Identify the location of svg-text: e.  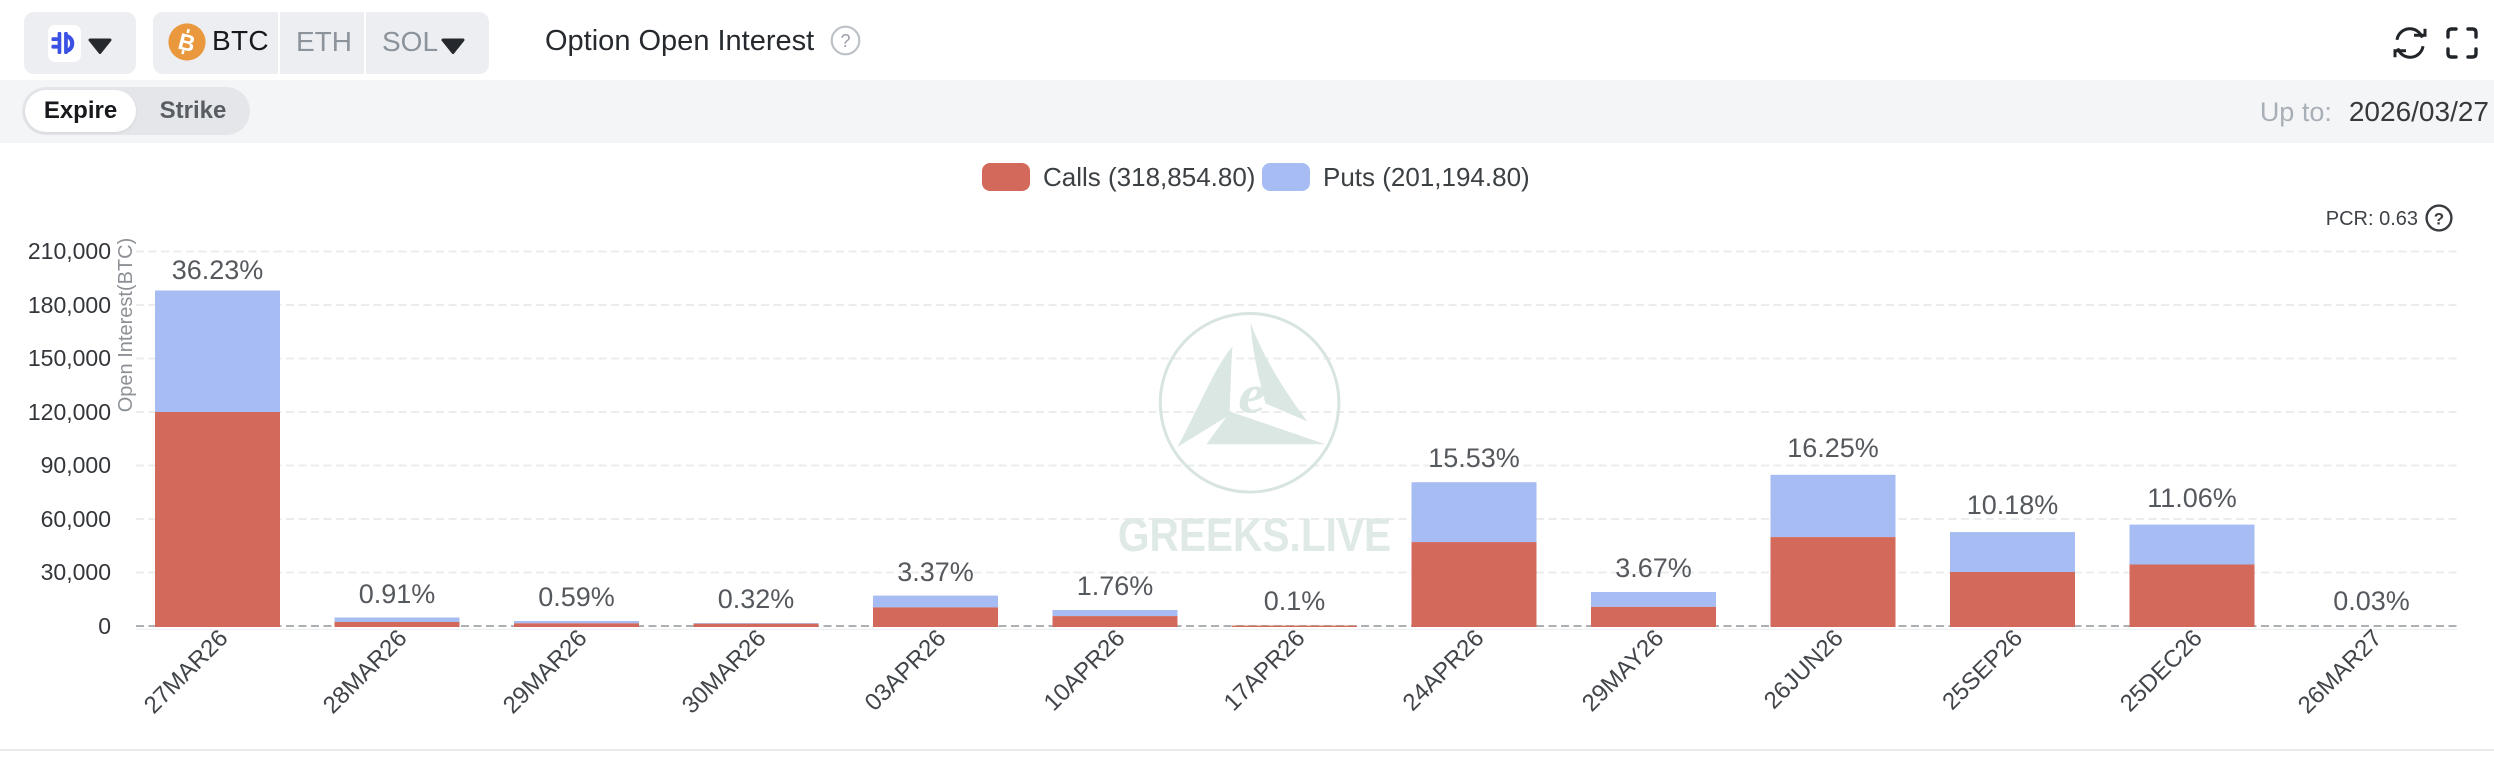
(1252, 394).